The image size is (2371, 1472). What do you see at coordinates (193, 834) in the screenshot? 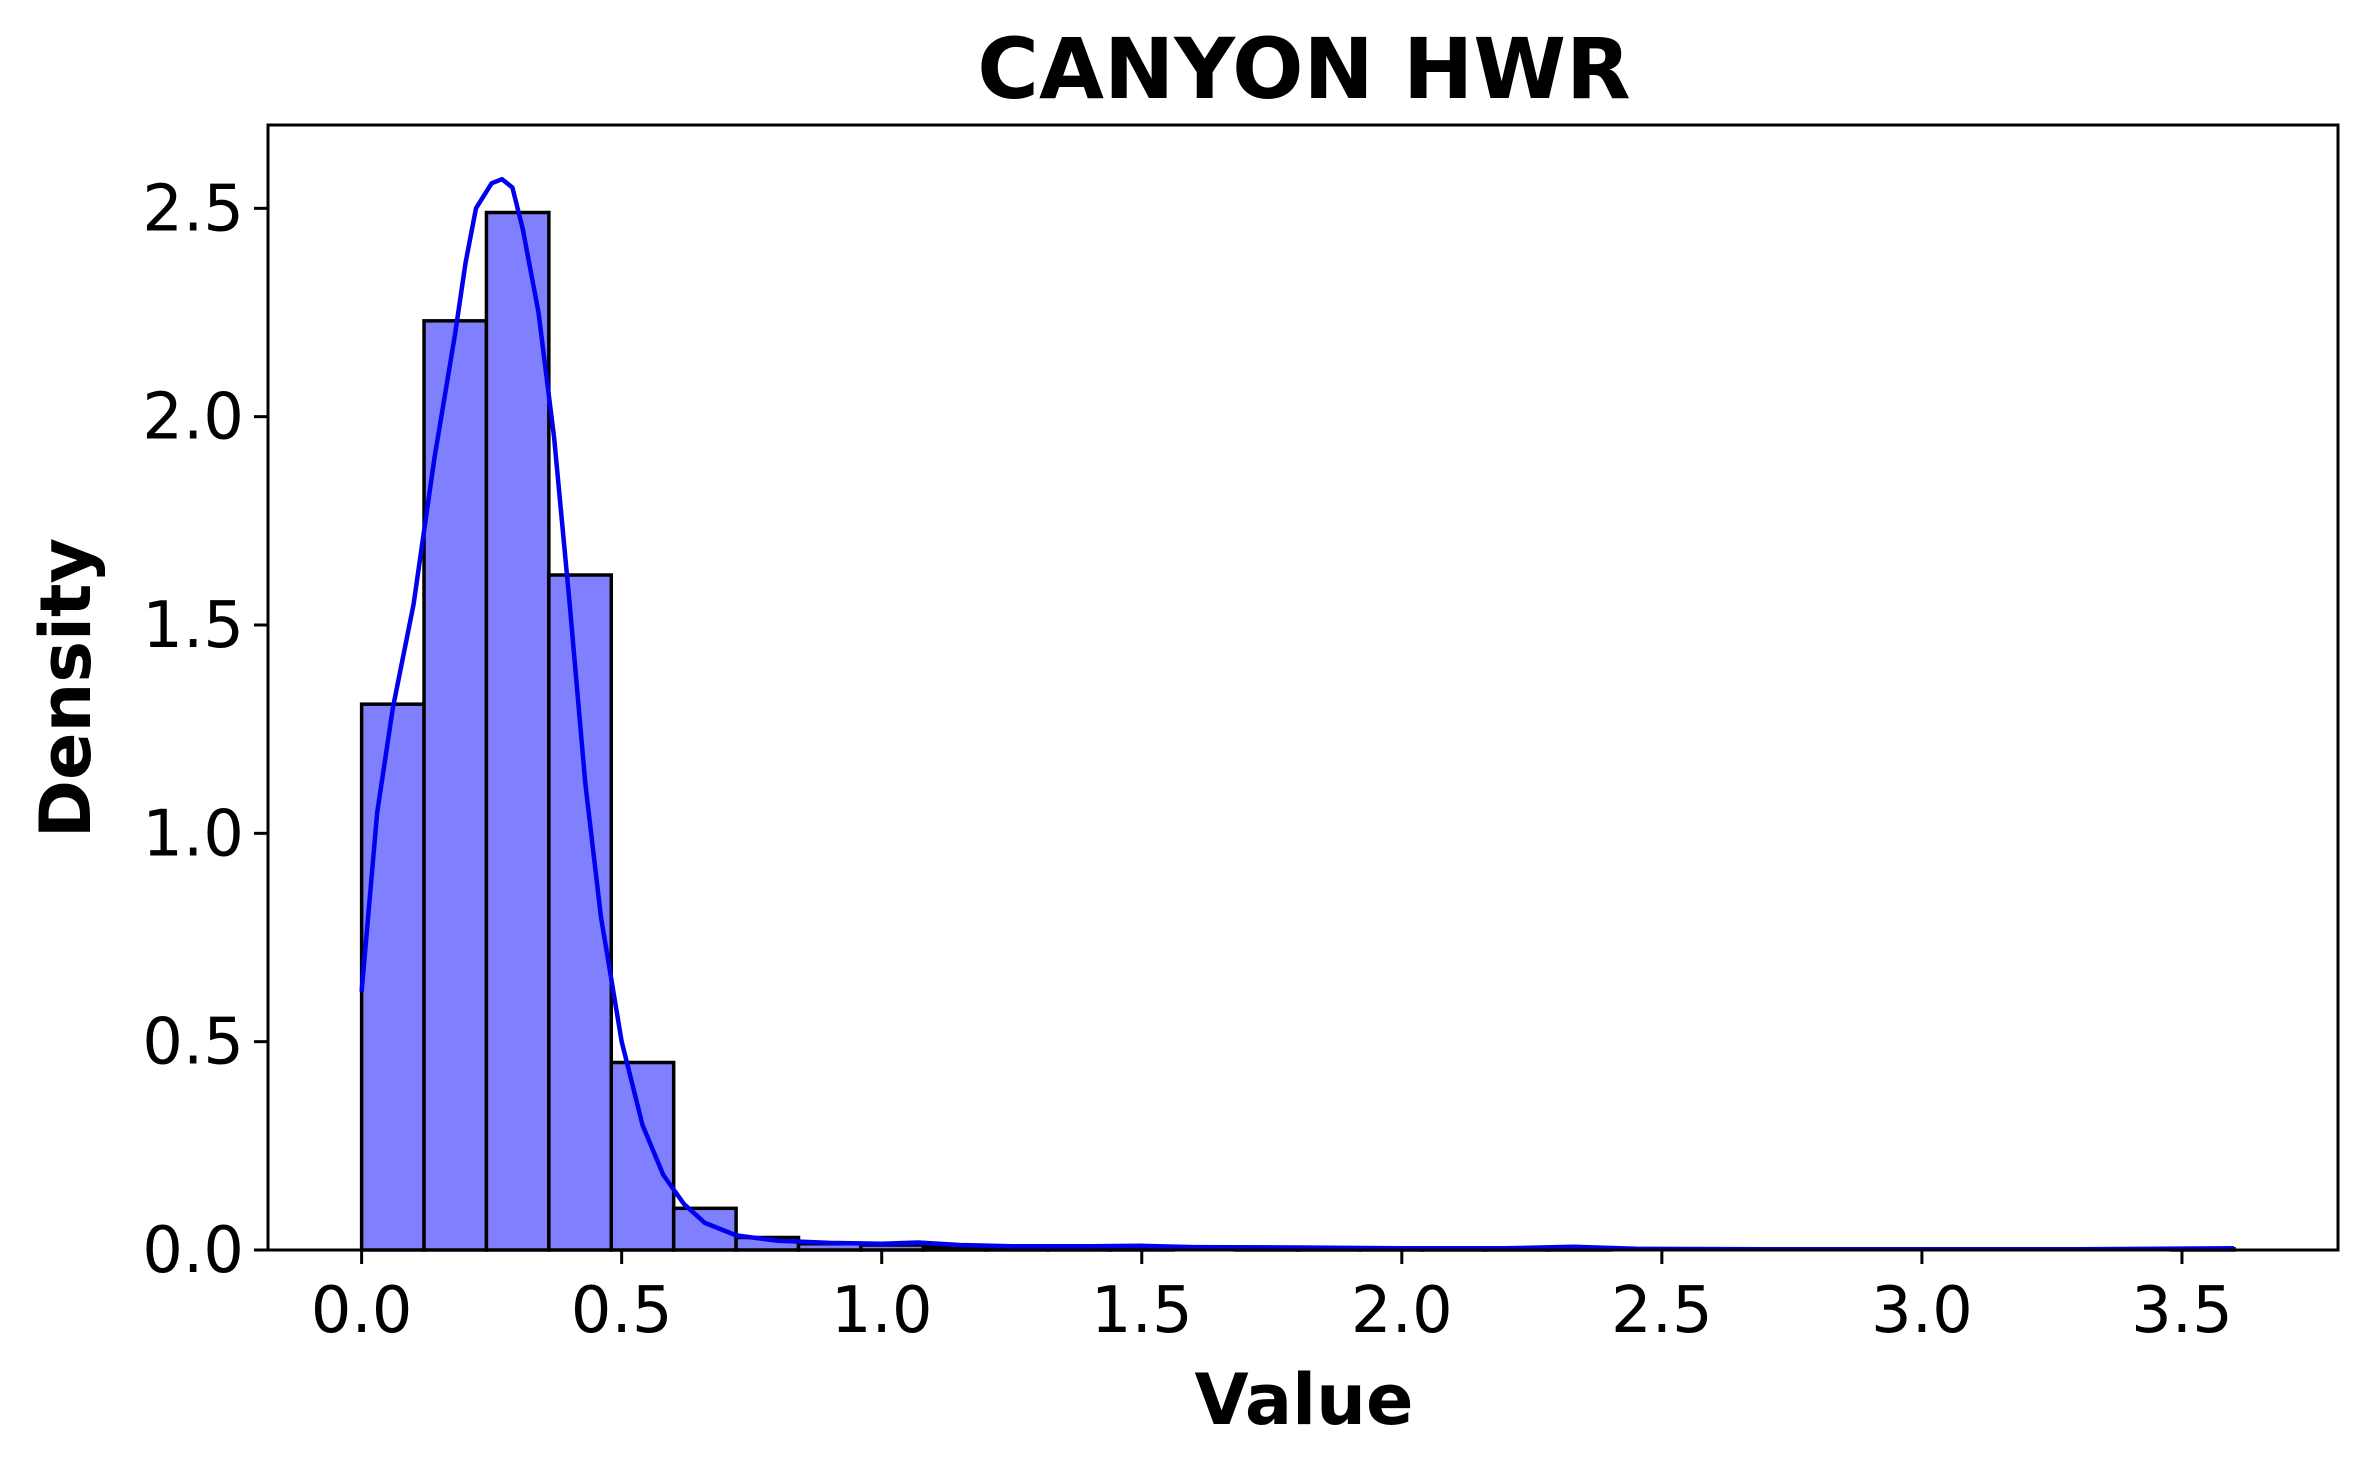
I see `y-tick-label: 1.0` at bounding box center [193, 834].